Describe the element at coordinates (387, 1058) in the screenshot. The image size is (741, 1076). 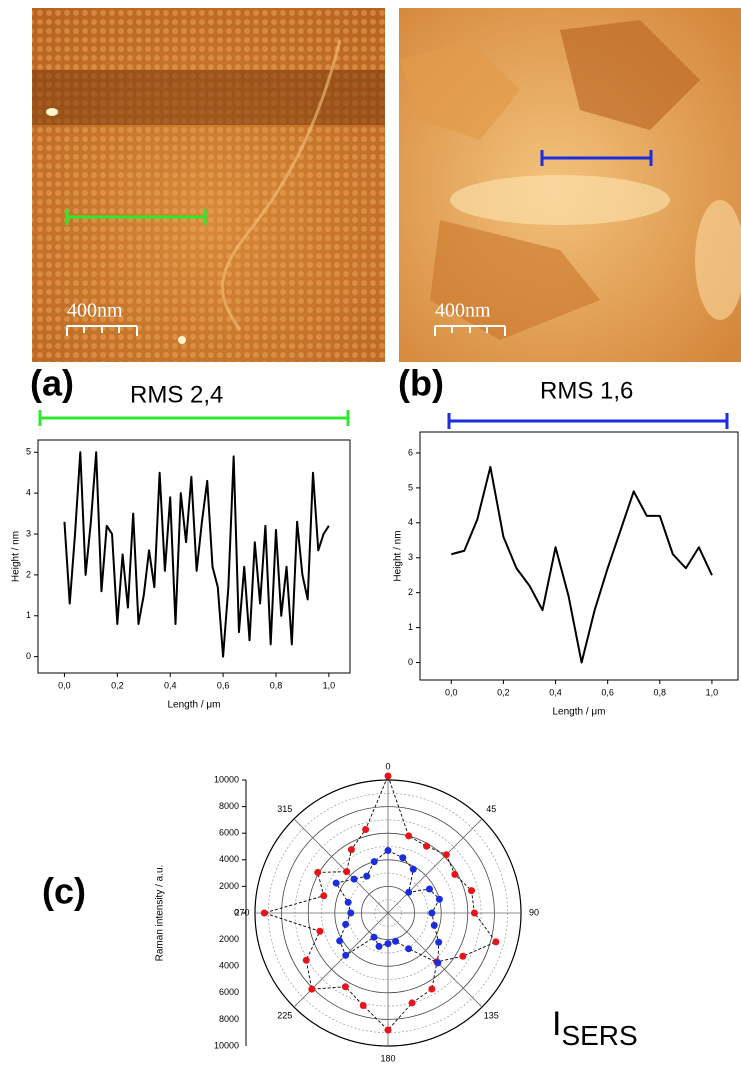
I see `angle-tick-label: 180` at that location.